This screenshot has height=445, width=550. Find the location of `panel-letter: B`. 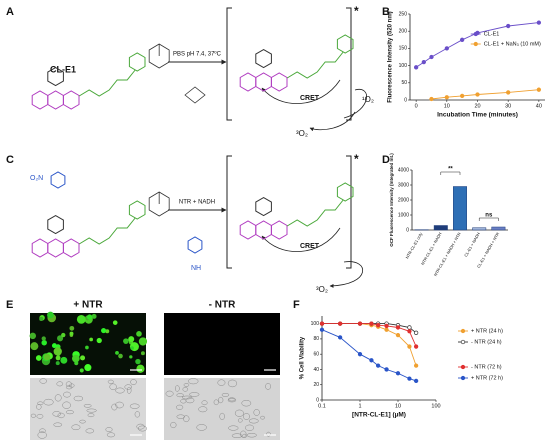

panel-letter: B is located at coordinates (386, 12).